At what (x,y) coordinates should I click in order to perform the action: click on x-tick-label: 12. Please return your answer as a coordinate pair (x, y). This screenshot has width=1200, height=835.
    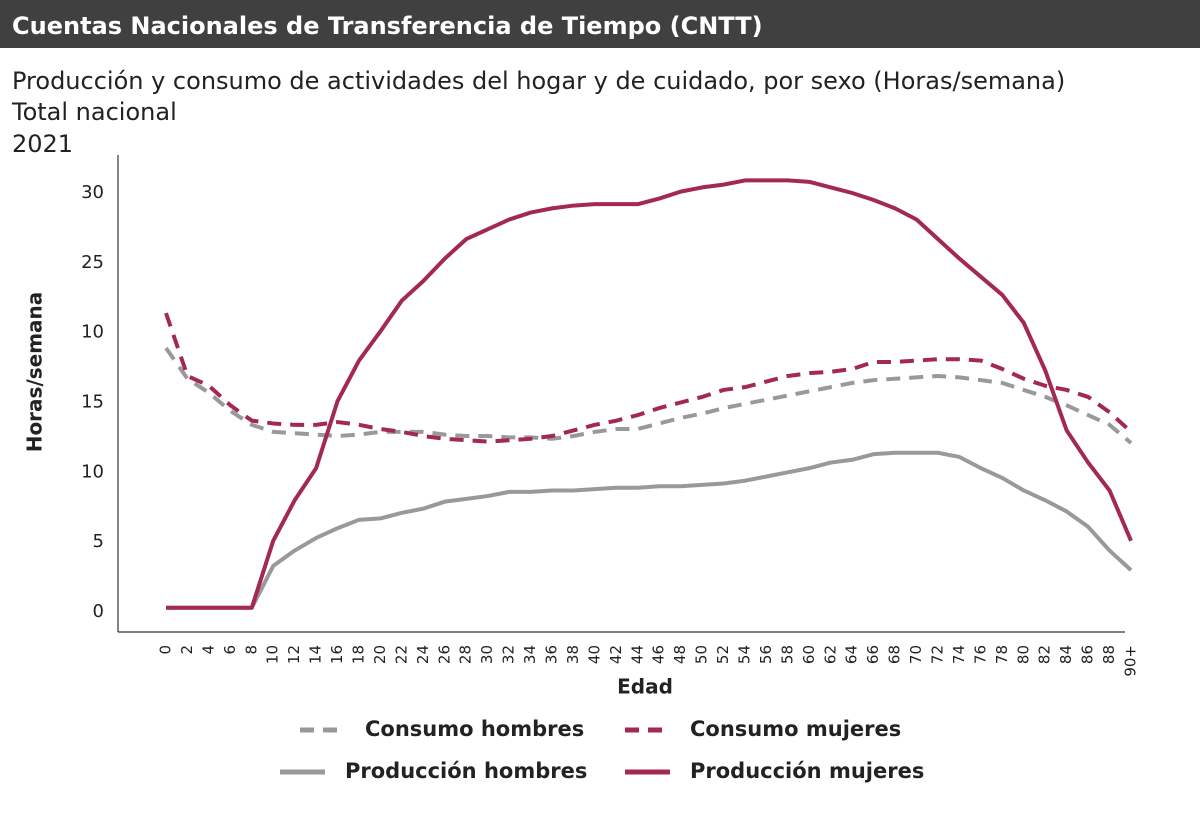
    Looking at the image, I should click on (294, 654).